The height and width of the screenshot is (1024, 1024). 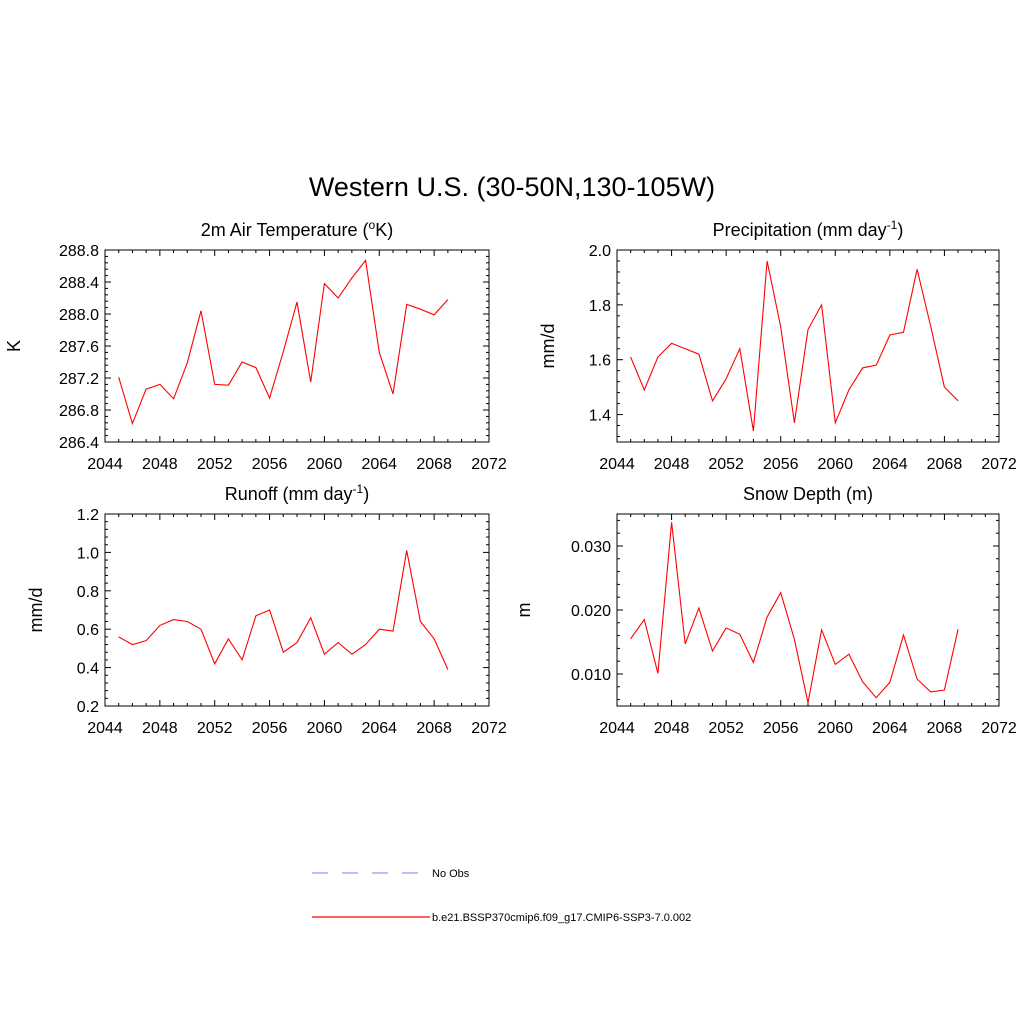 I want to click on y-tick-label: 1.0, so click(x=88, y=553).